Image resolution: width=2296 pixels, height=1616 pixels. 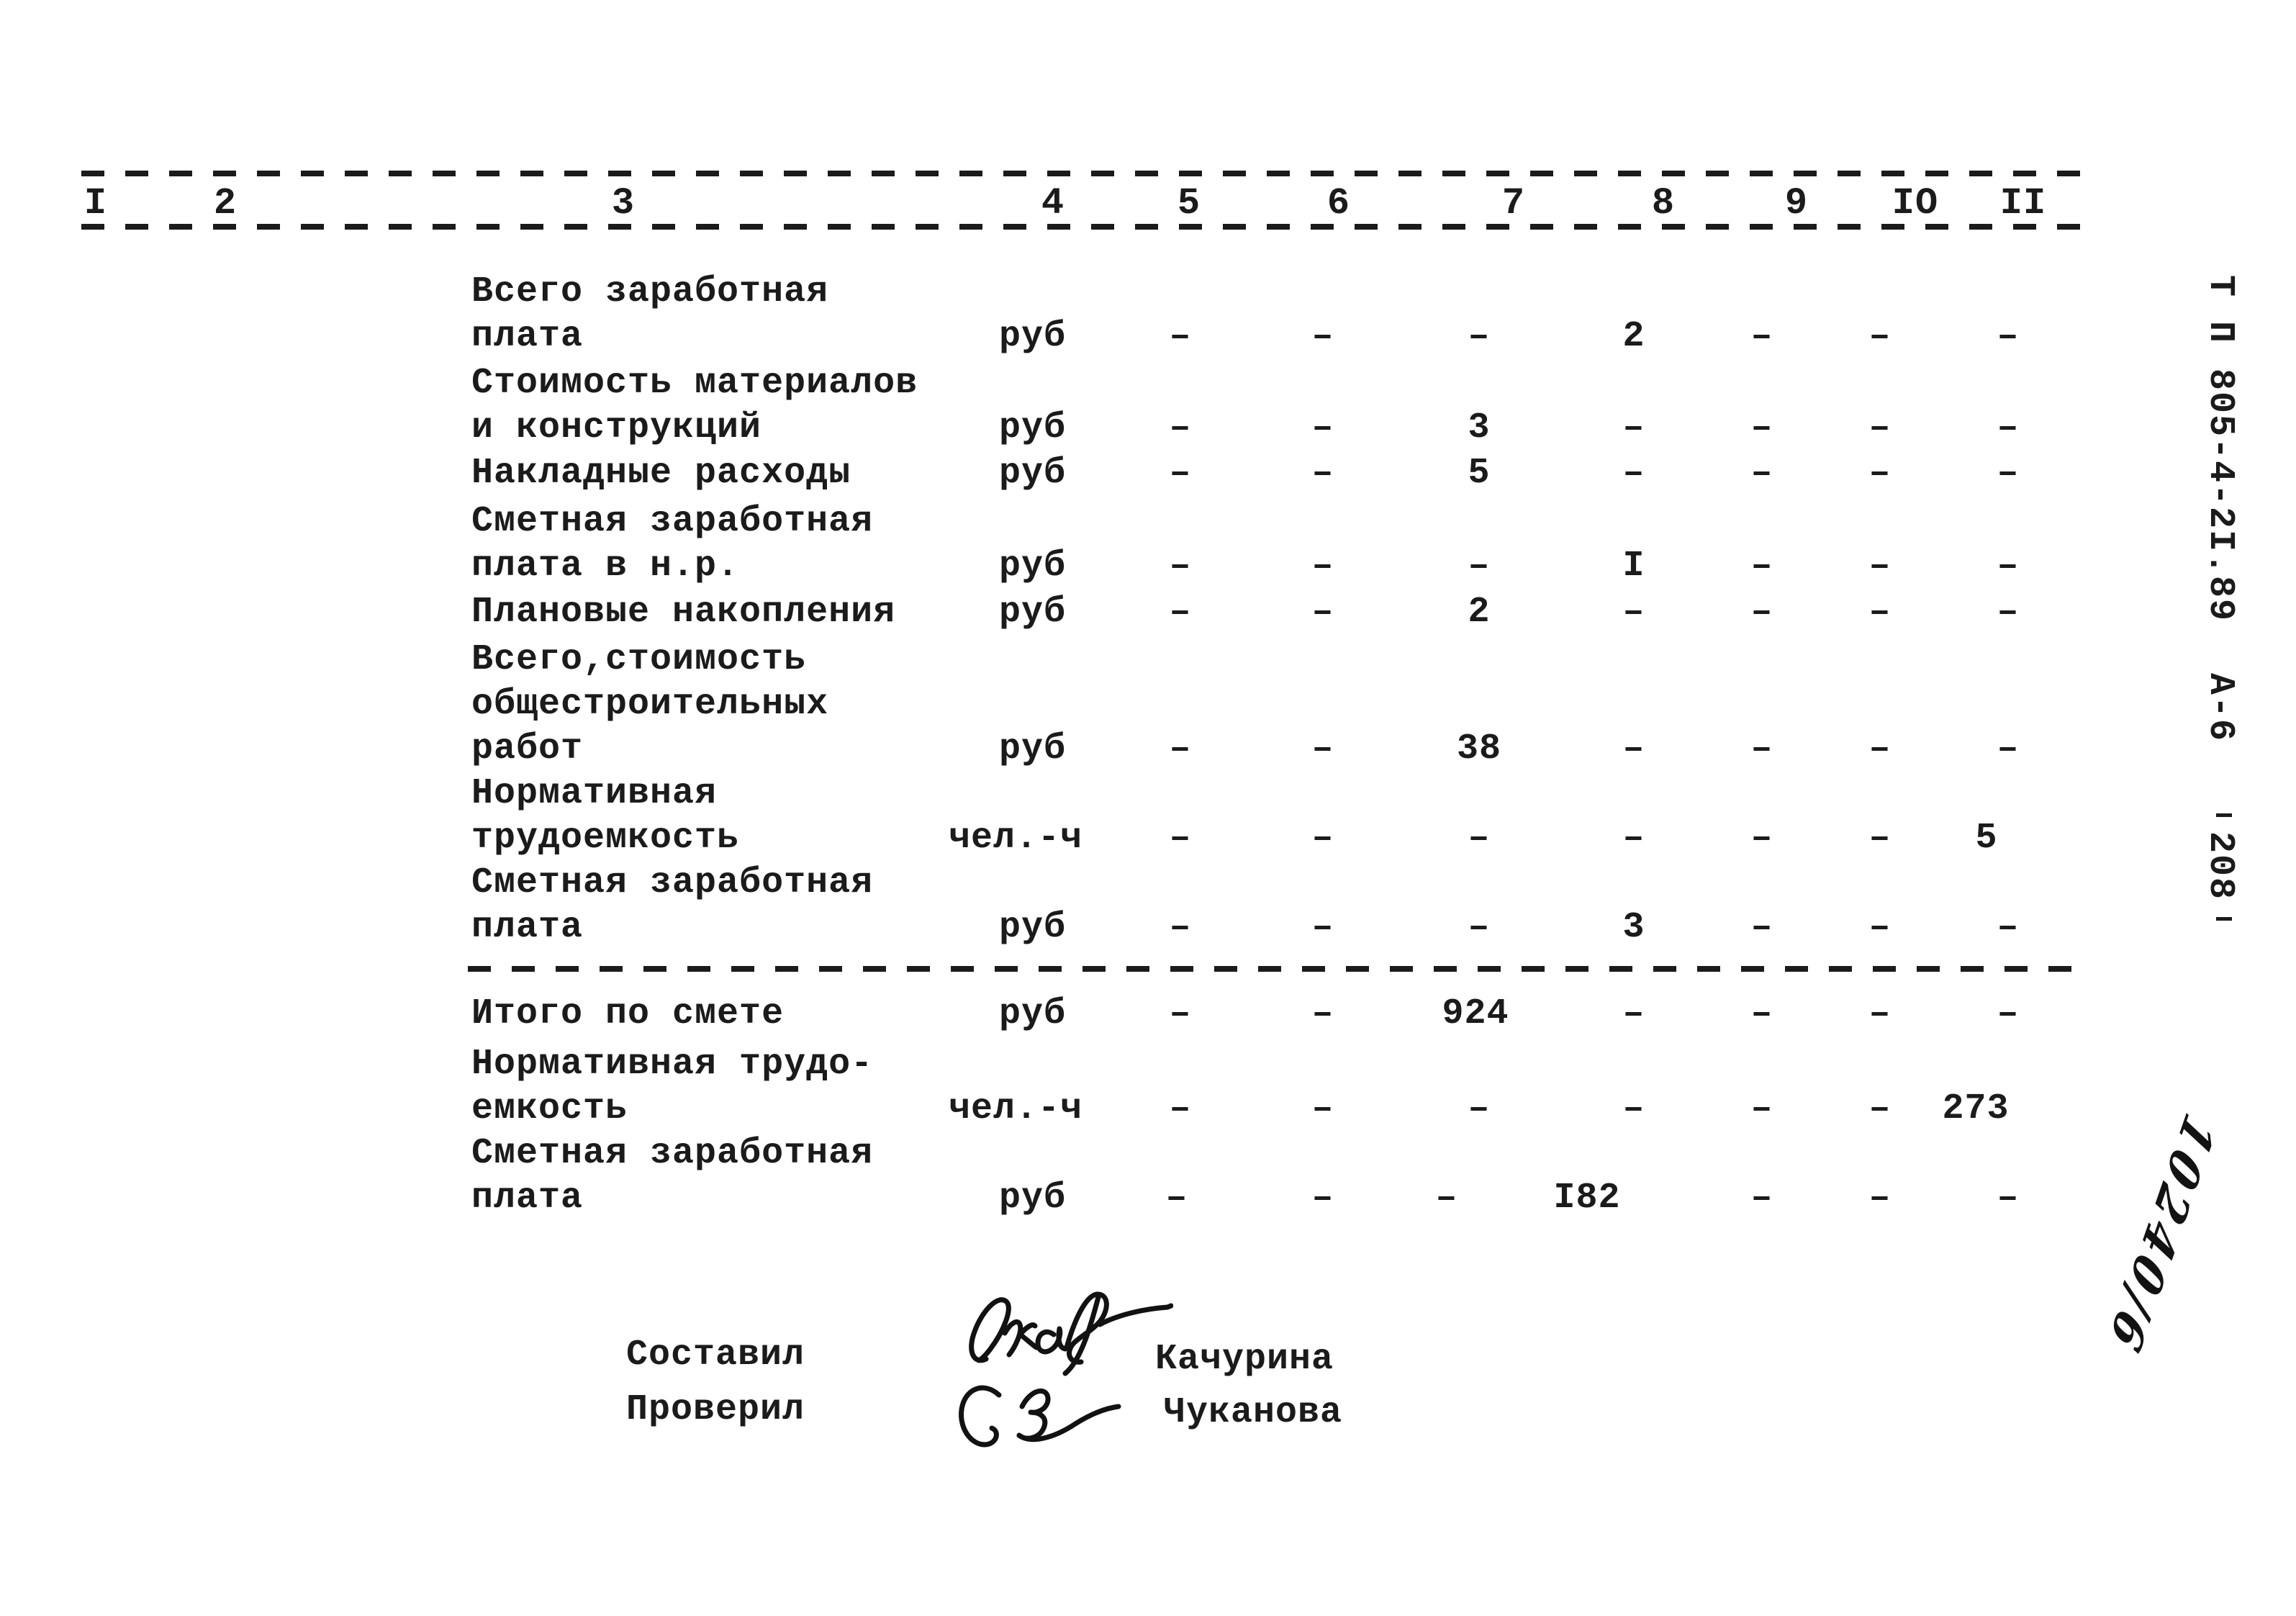 I want to click on value-cell: 273, so click(x=1976, y=1109).